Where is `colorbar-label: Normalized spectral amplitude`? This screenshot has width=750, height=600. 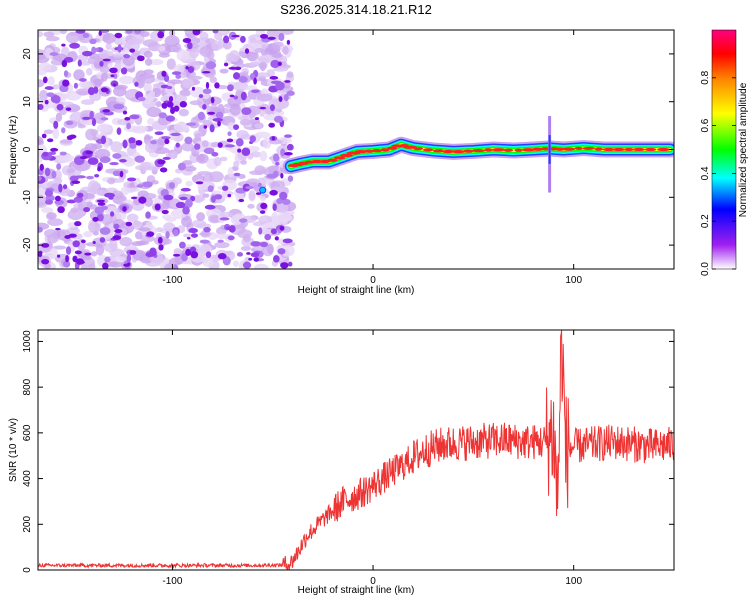 colorbar-label: Normalized spectral amplitude is located at coordinates (743, 149).